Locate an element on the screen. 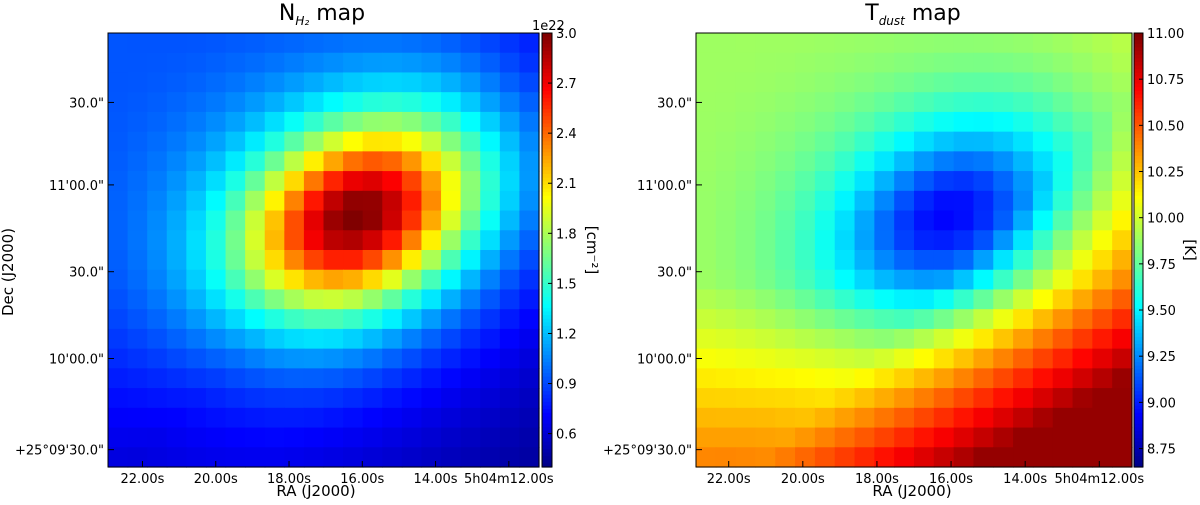  chart-title-1: NH₂ map is located at coordinates (322, 14).